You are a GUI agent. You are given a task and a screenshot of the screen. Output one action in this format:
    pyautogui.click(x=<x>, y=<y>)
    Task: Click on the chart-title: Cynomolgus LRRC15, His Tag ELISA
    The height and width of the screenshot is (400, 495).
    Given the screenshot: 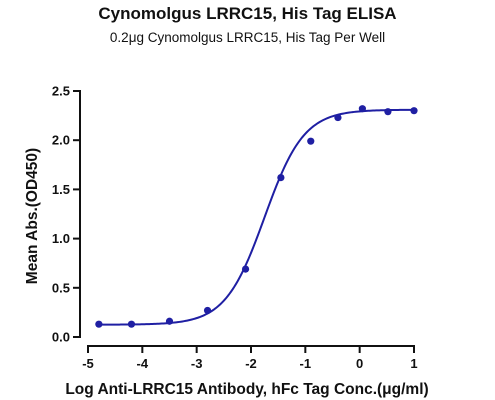 What is the action you would take?
    pyautogui.click(x=247, y=13)
    